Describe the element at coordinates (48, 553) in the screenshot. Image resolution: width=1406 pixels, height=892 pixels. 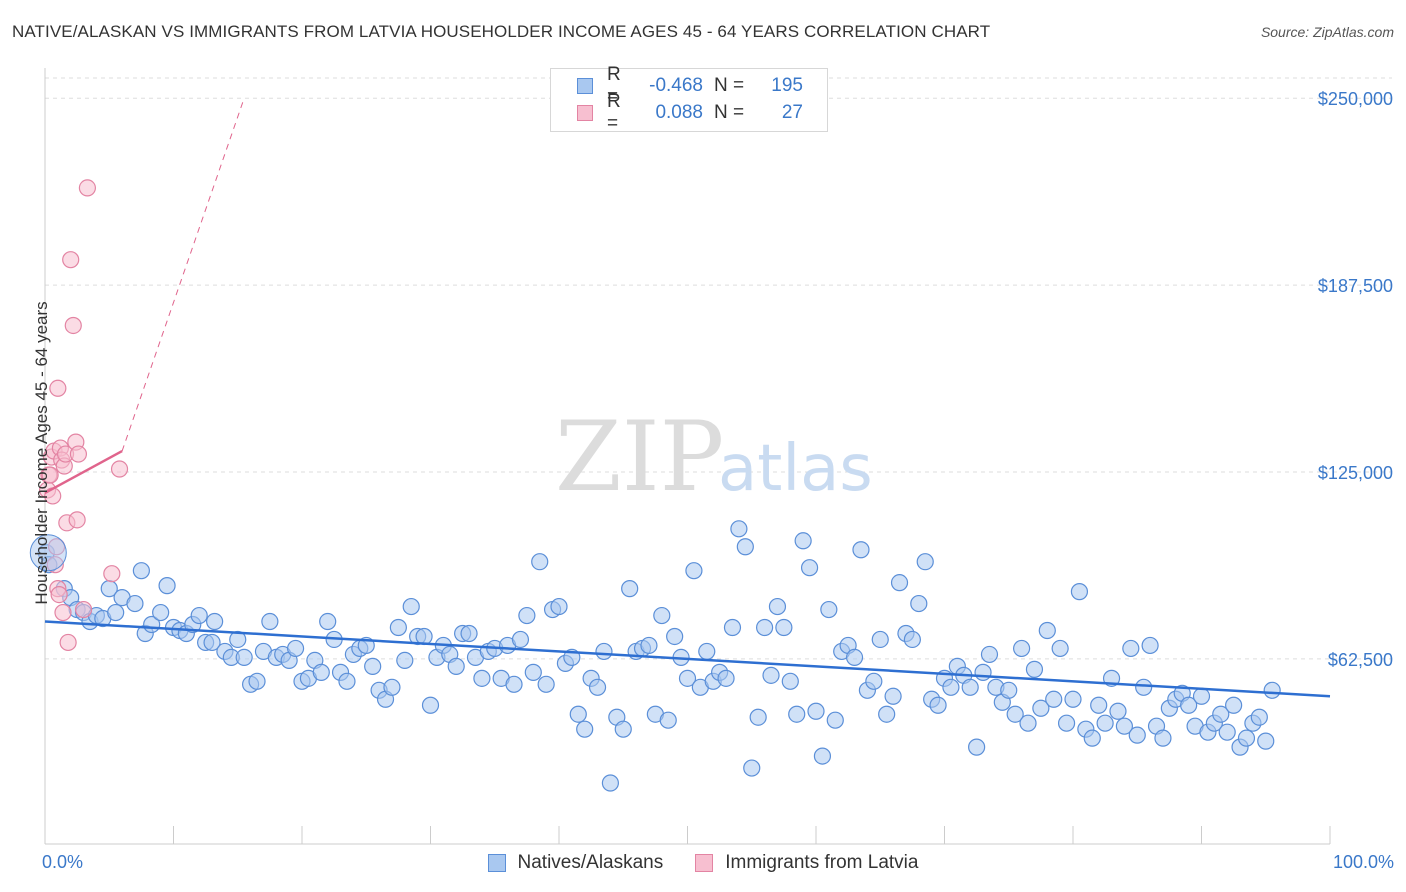
I see `natives-large-point` at that location.